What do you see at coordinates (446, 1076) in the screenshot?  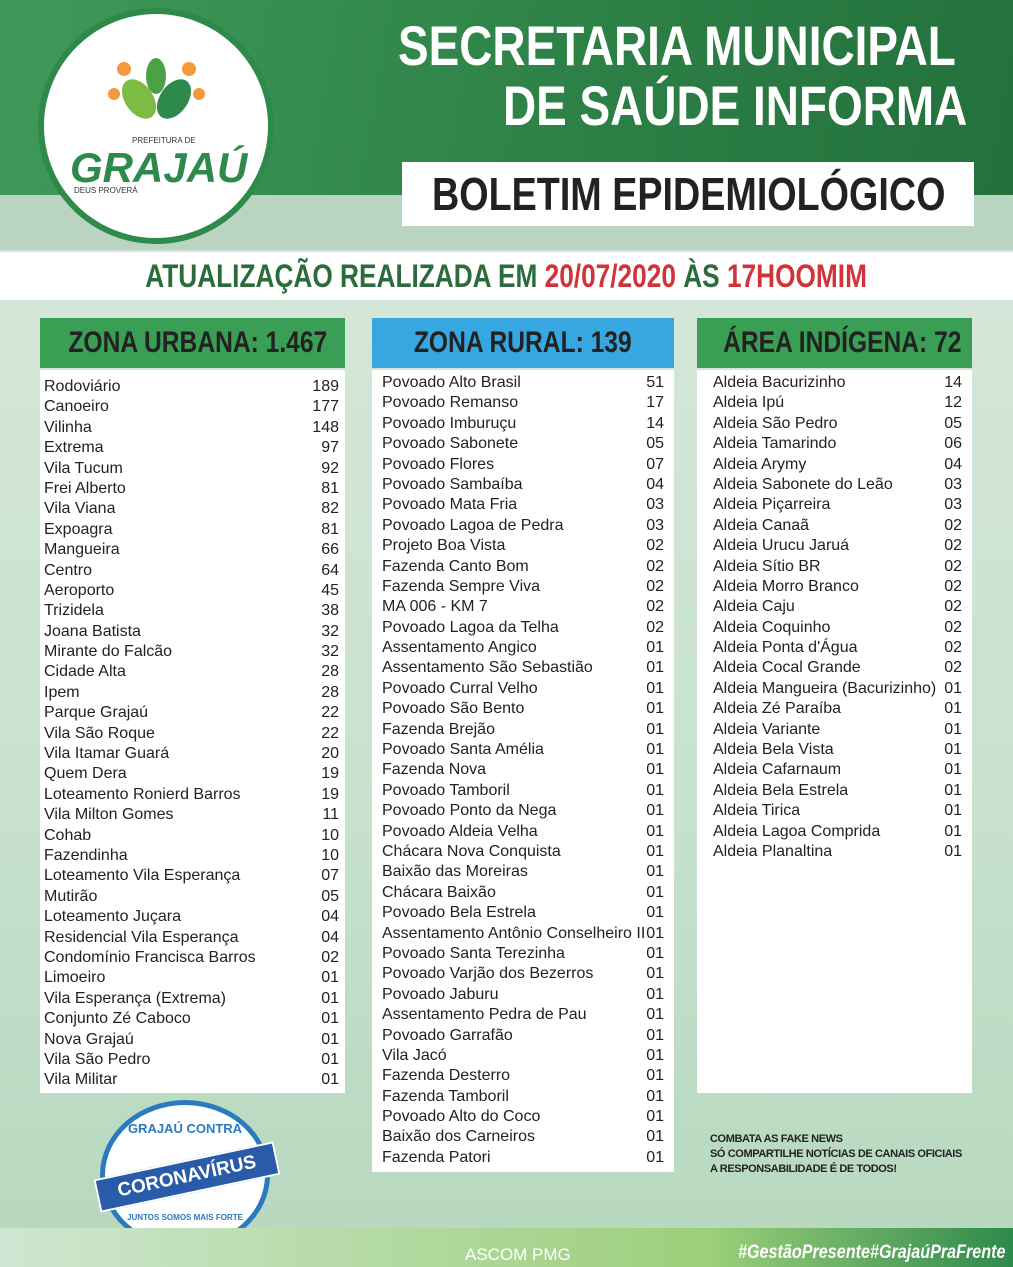 I see `place-name: Fazenda Desterro` at bounding box center [446, 1076].